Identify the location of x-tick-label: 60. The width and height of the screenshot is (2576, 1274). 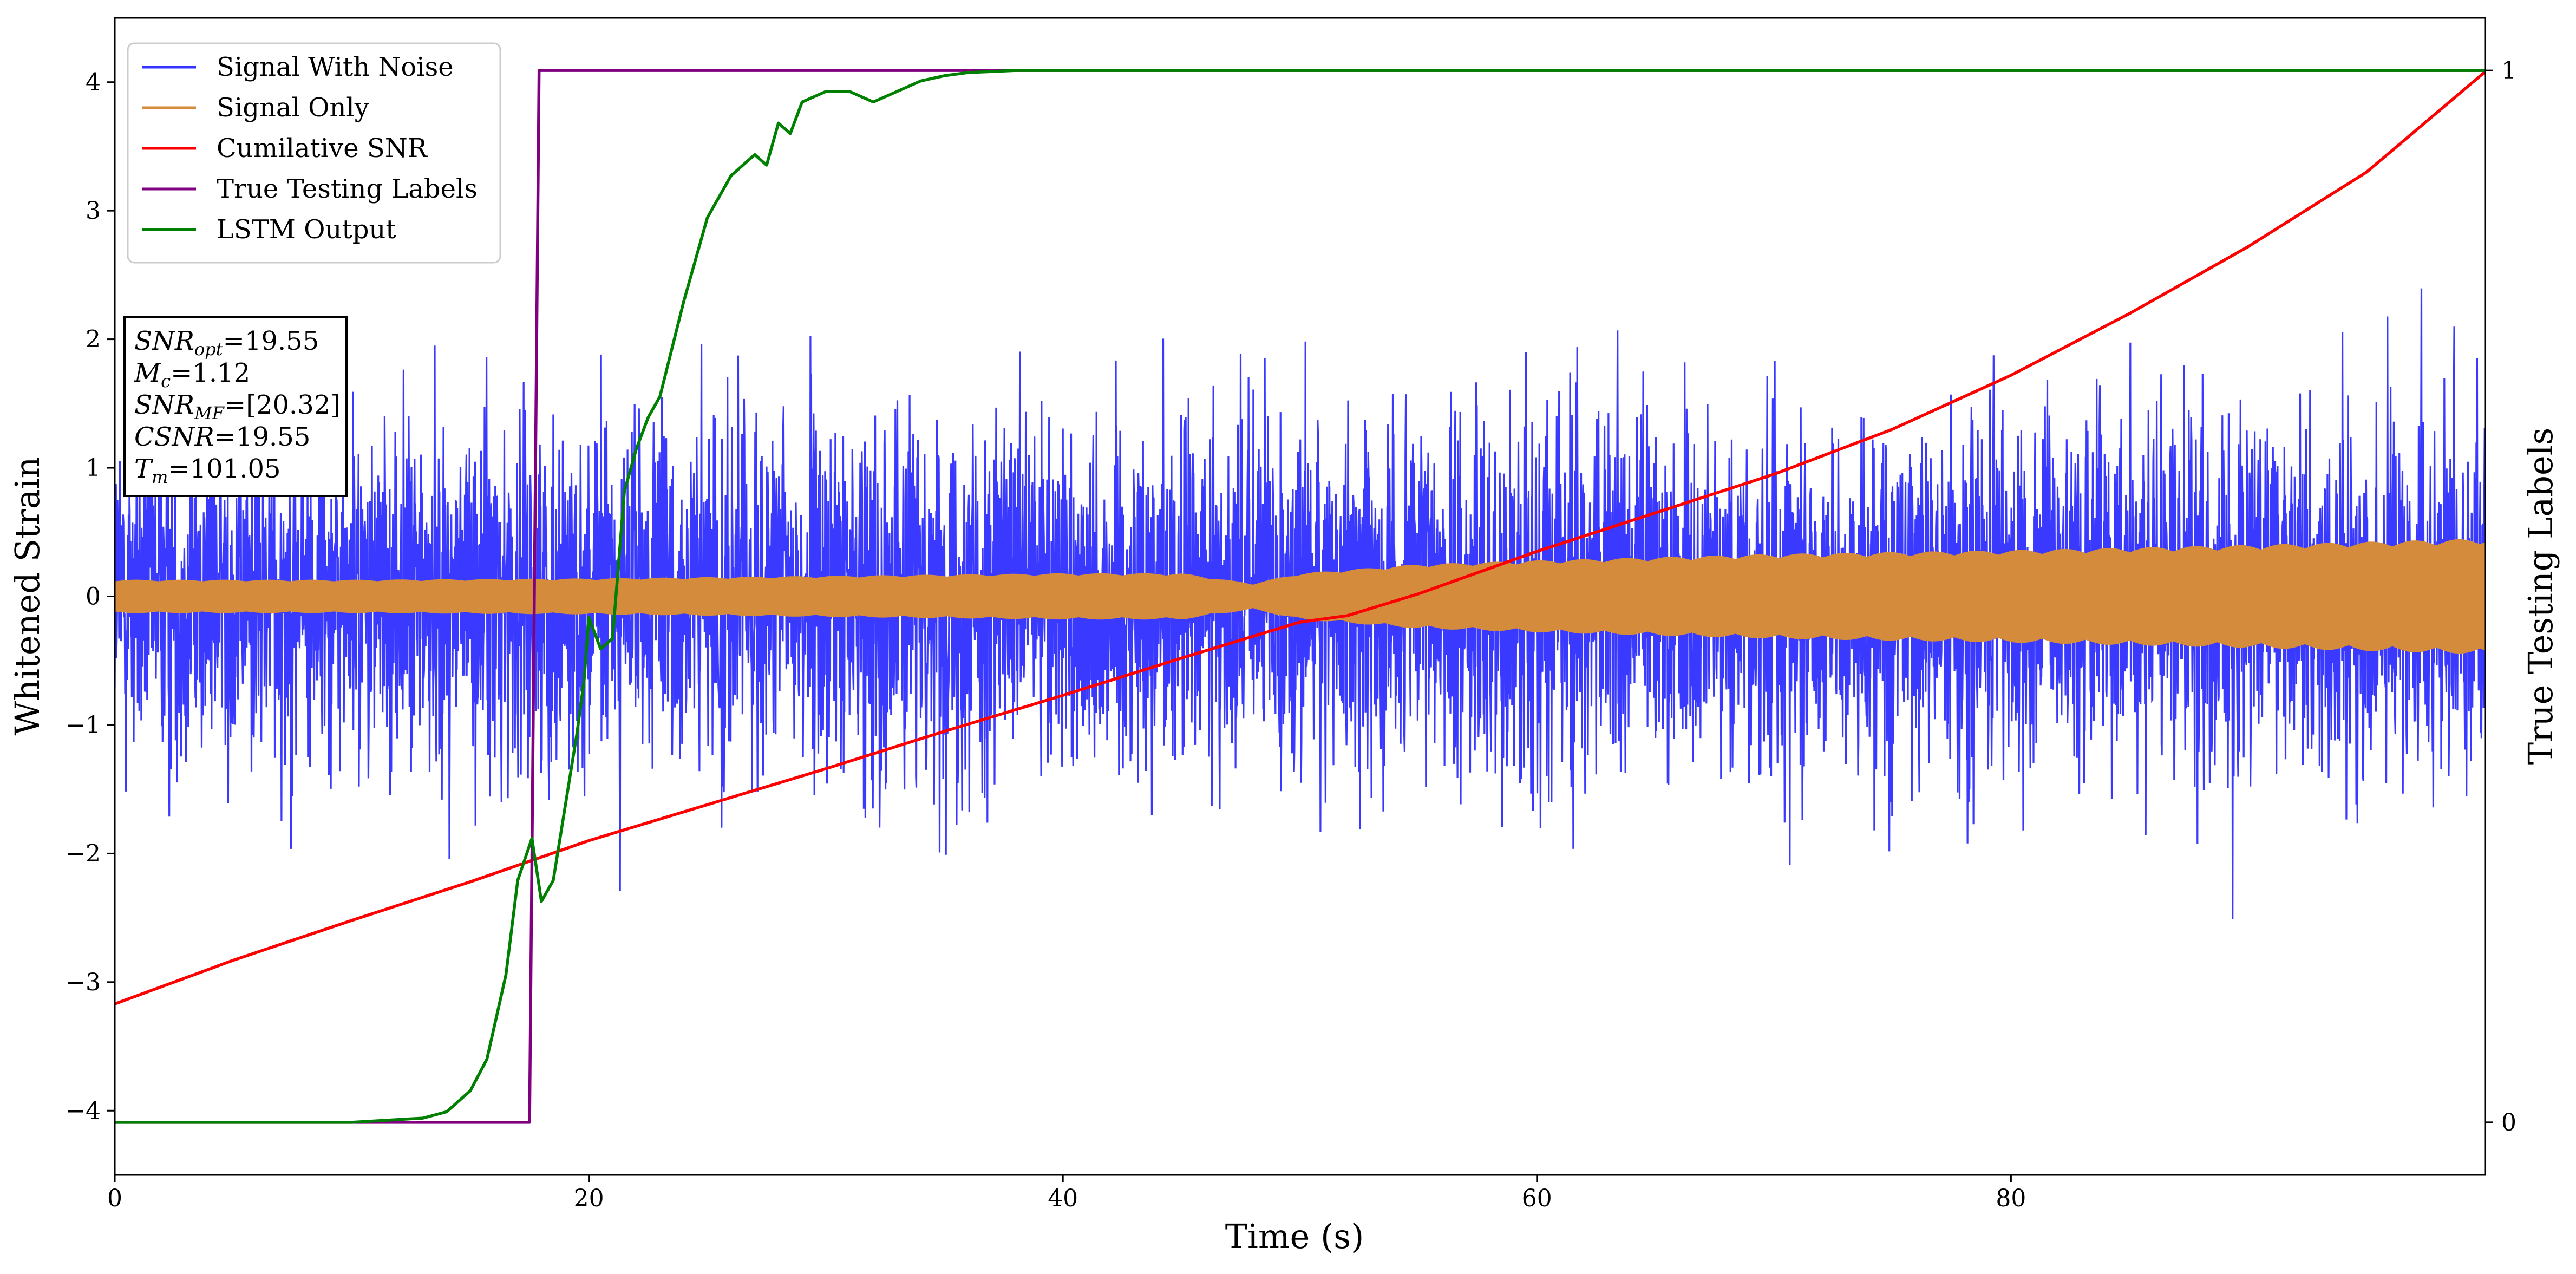
(1537, 1198).